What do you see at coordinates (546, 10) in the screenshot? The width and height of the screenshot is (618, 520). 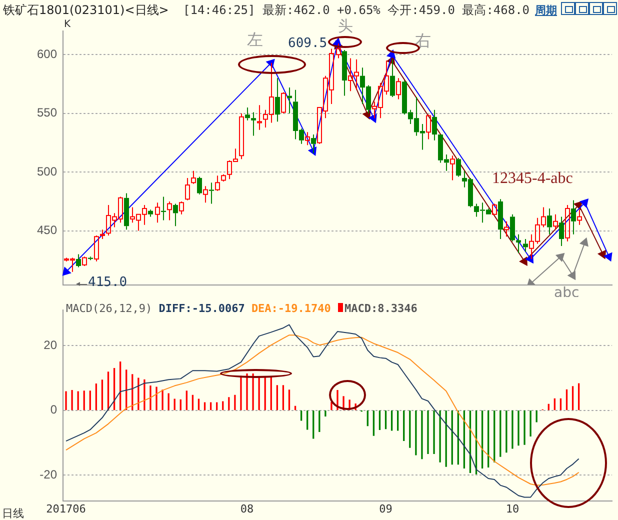 I see `text: 周期` at bounding box center [546, 10].